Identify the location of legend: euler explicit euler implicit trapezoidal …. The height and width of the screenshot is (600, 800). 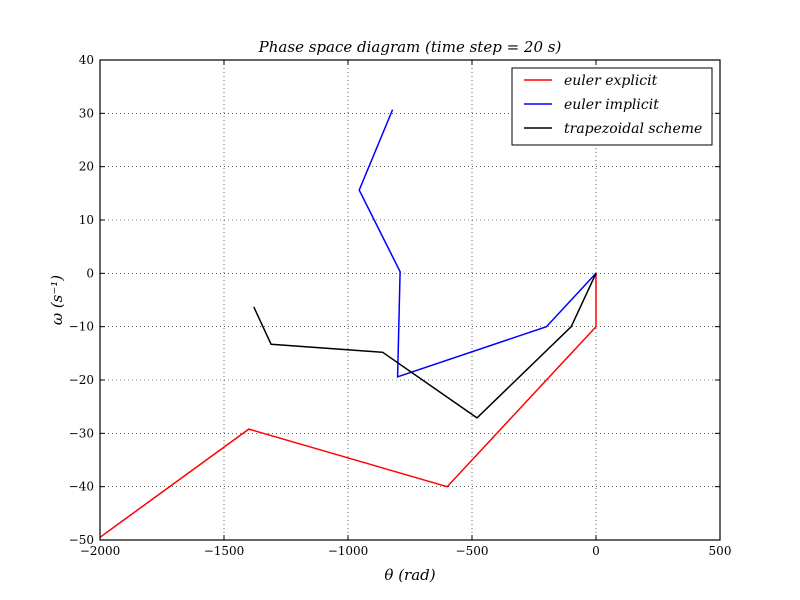
(612, 106).